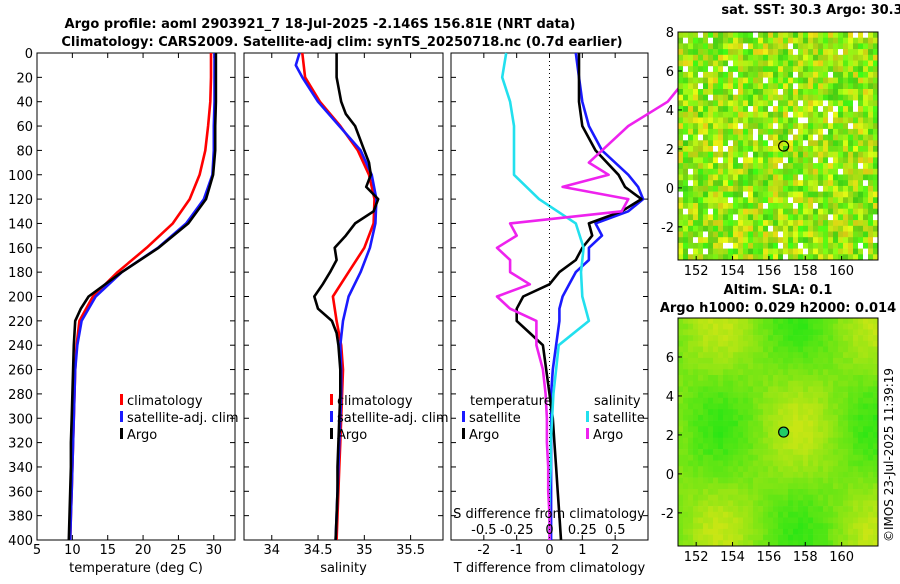  Describe the element at coordinates (768, 557) in the screenshot. I see `map-x-tick-label: 156` at that location.